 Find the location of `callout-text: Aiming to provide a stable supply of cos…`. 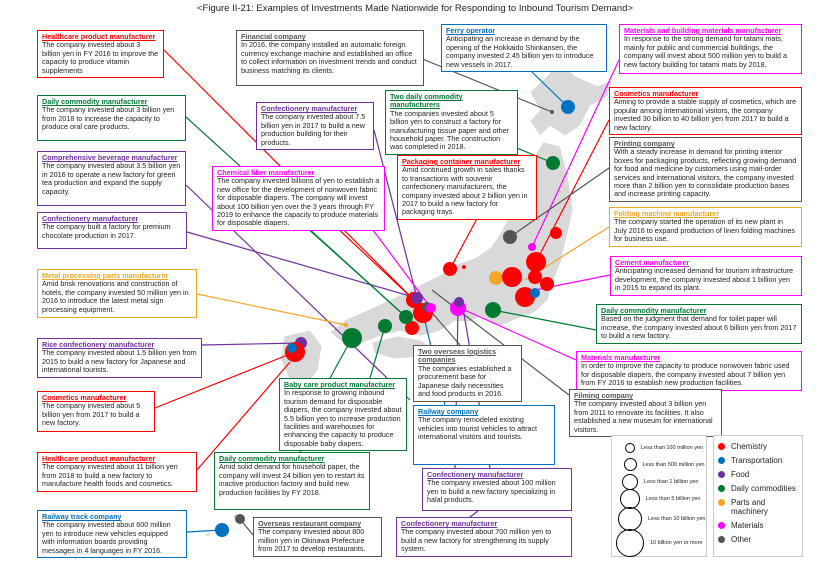

callout-text: Aiming to provide a stable supply of cos… is located at coordinates (705, 114).